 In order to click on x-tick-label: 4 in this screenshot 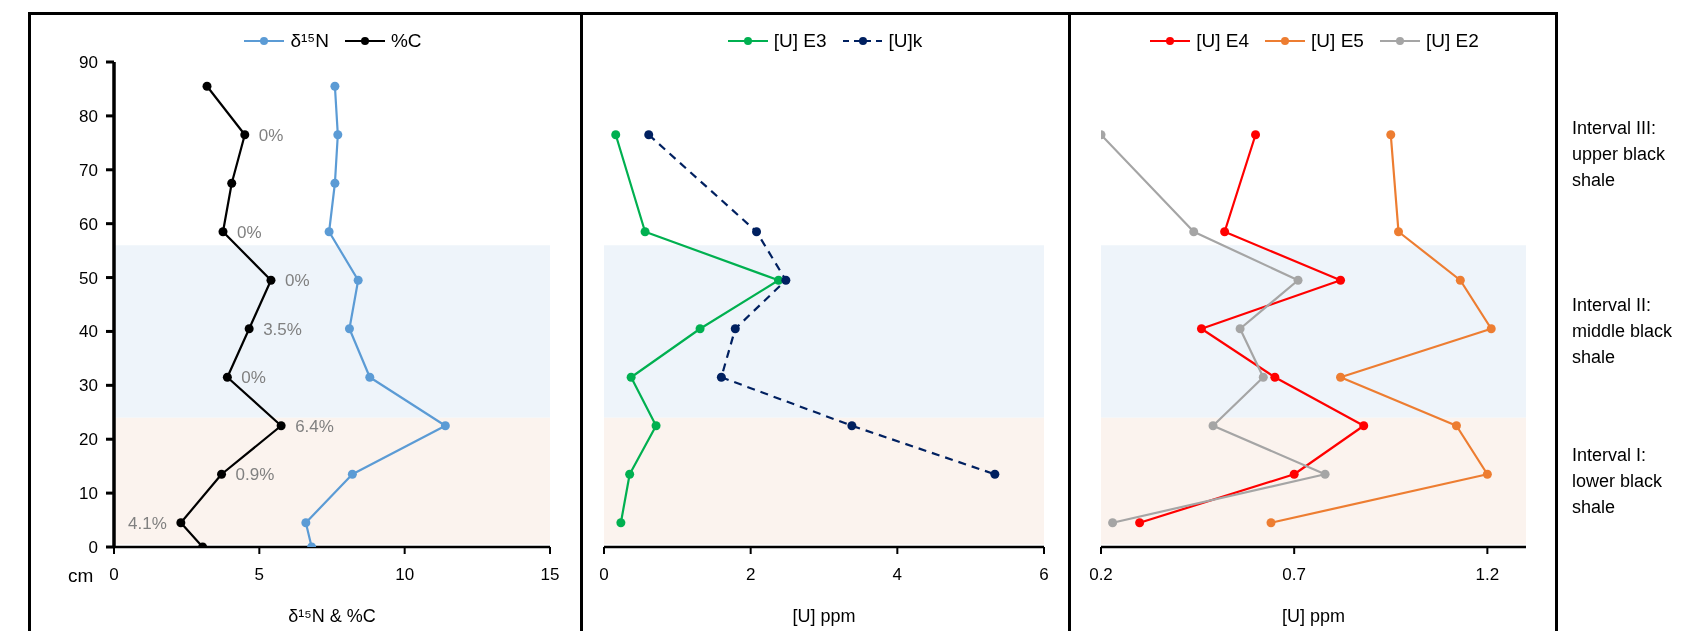, I will do `click(897, 575)`.